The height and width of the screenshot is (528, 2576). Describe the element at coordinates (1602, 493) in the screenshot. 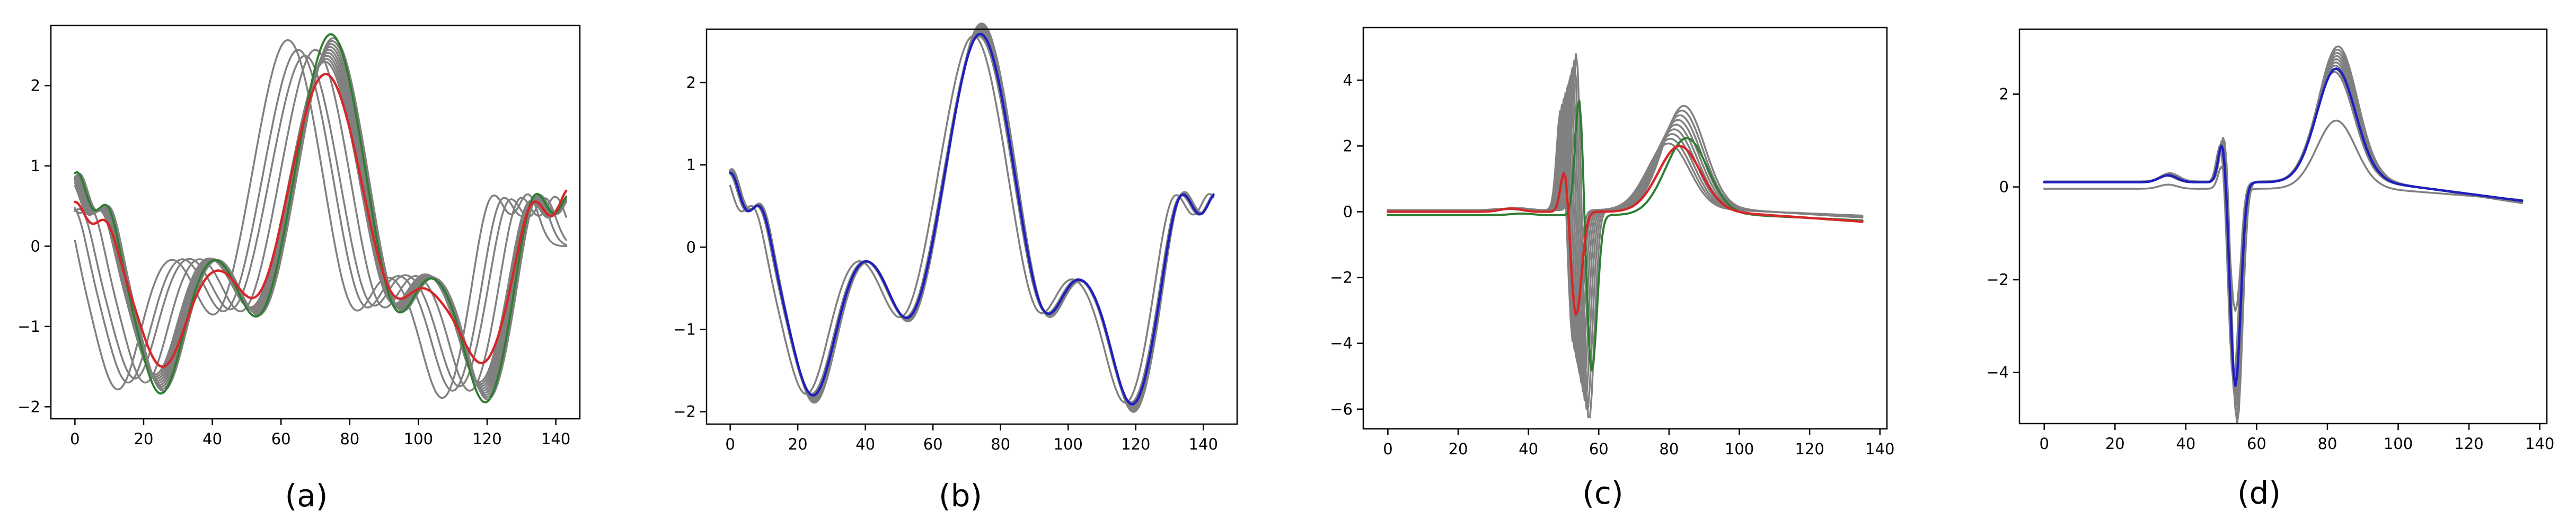

I see `panel-label-c: (c)` at that location.